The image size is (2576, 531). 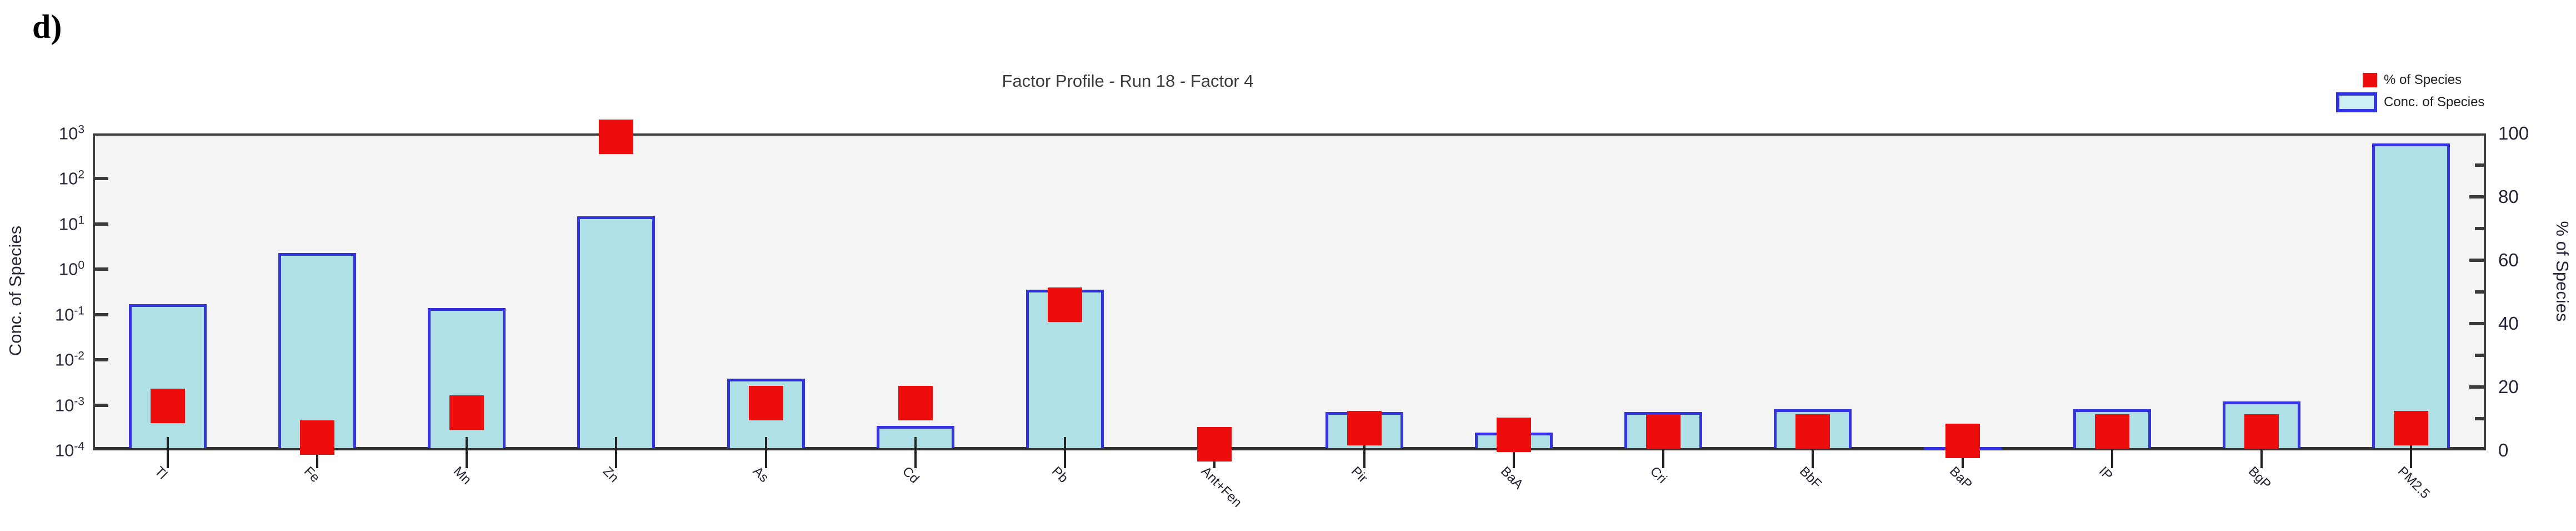 What do you see at coordinates (2423, 79) in the screenshot?
I see `legend-label-pct: % of Species` at bounding box center [2423, 79].